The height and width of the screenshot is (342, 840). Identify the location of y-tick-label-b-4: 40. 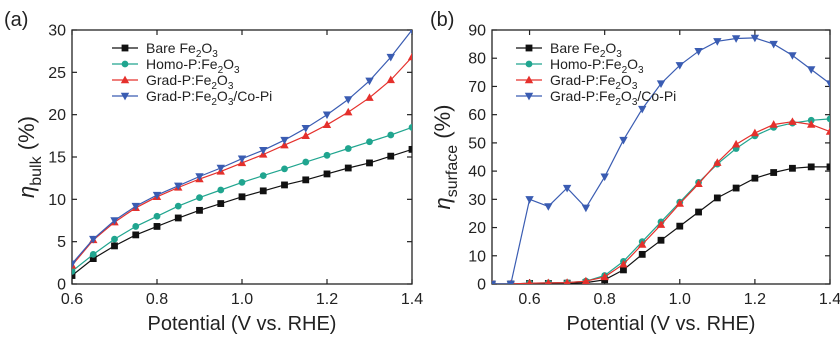
(477, 172).